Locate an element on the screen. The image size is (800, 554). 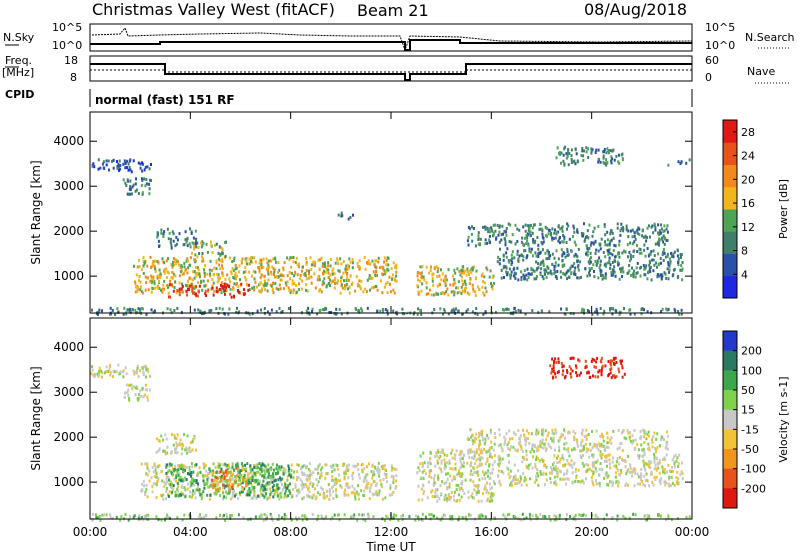
y-axis-label: Slant Range [km] is located at coordinates (36, 418).